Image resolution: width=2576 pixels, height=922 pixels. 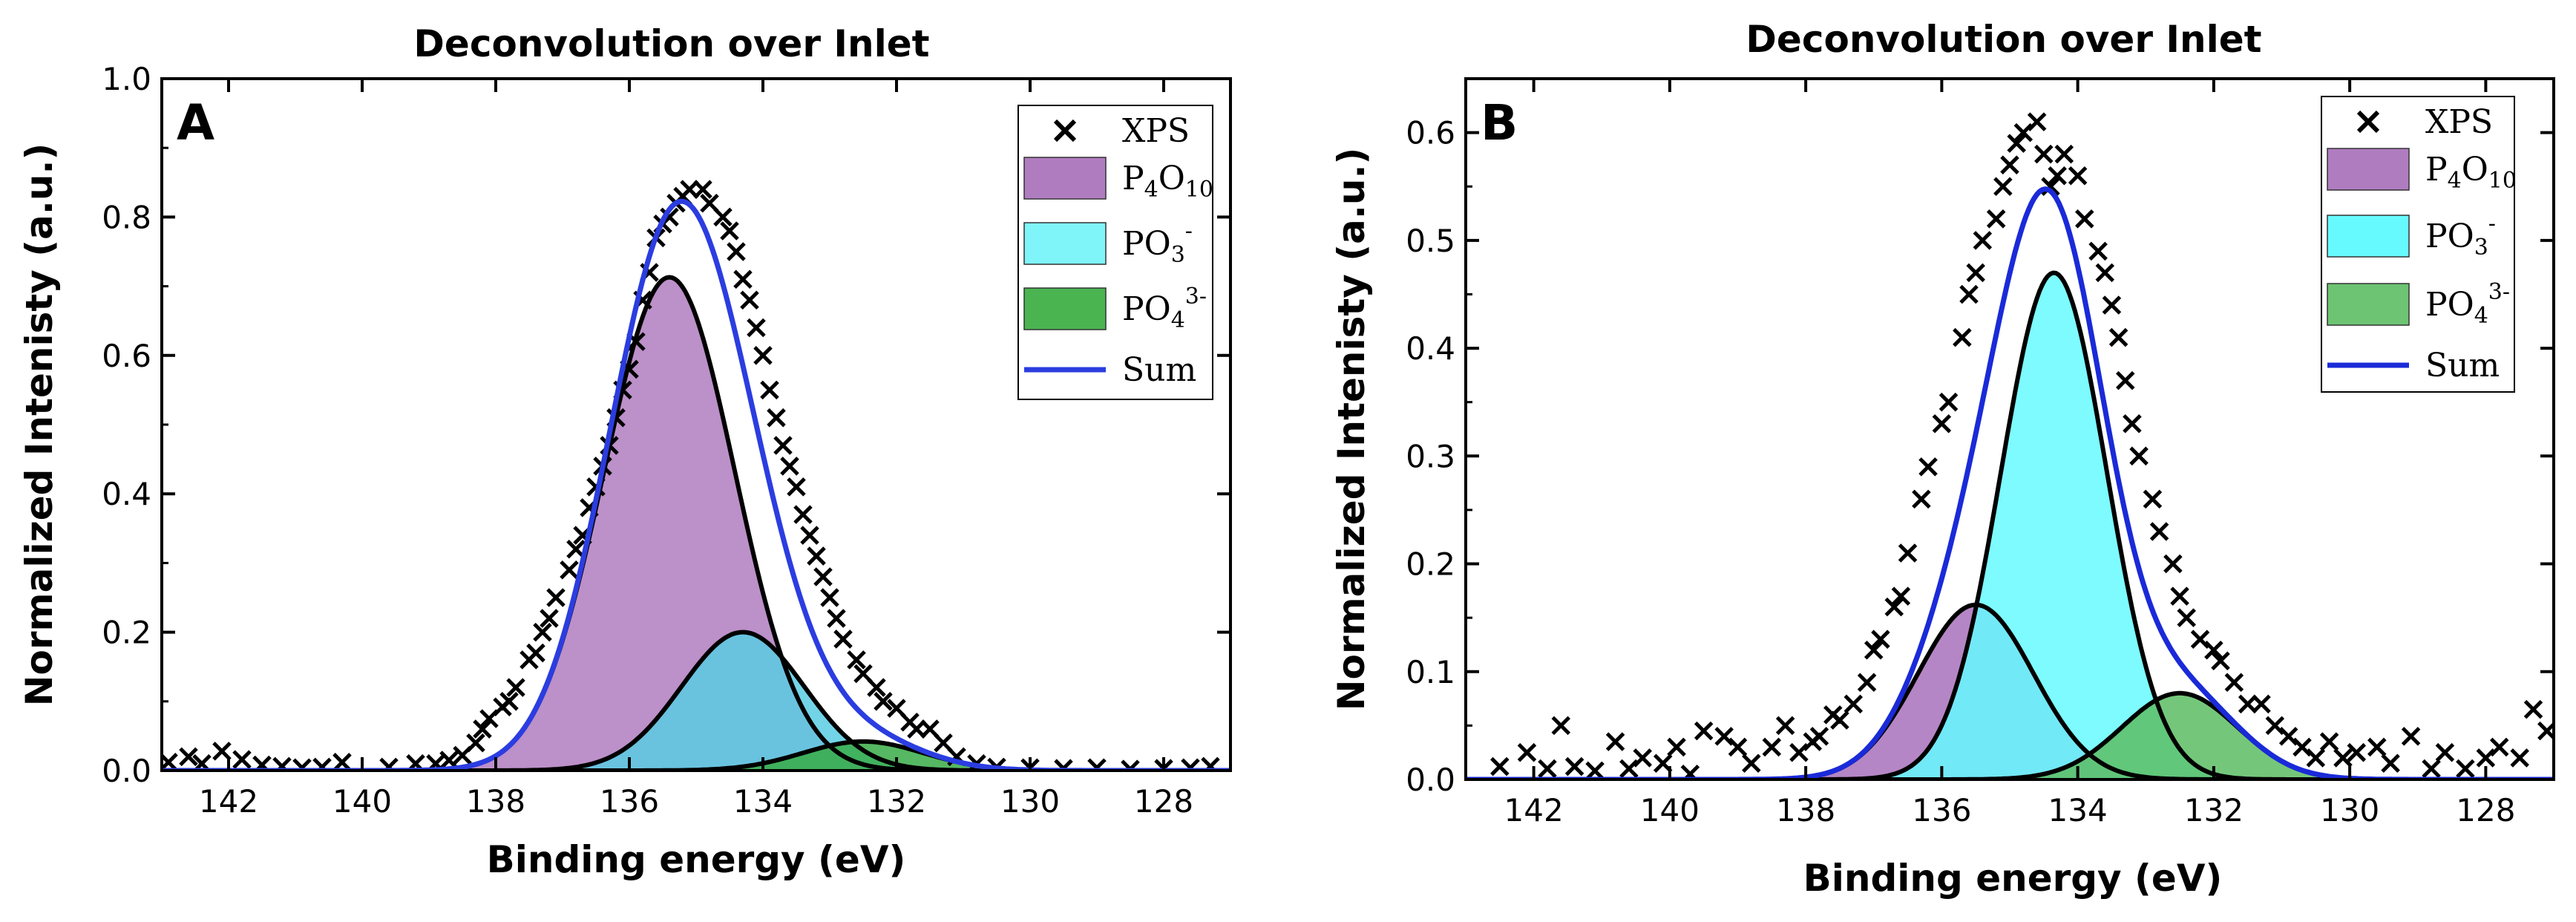 What do you see at coordinates (2462, 366) in the screenshot?
I see `legend-label-sum: Sum` at bounding box center [2462, 366].